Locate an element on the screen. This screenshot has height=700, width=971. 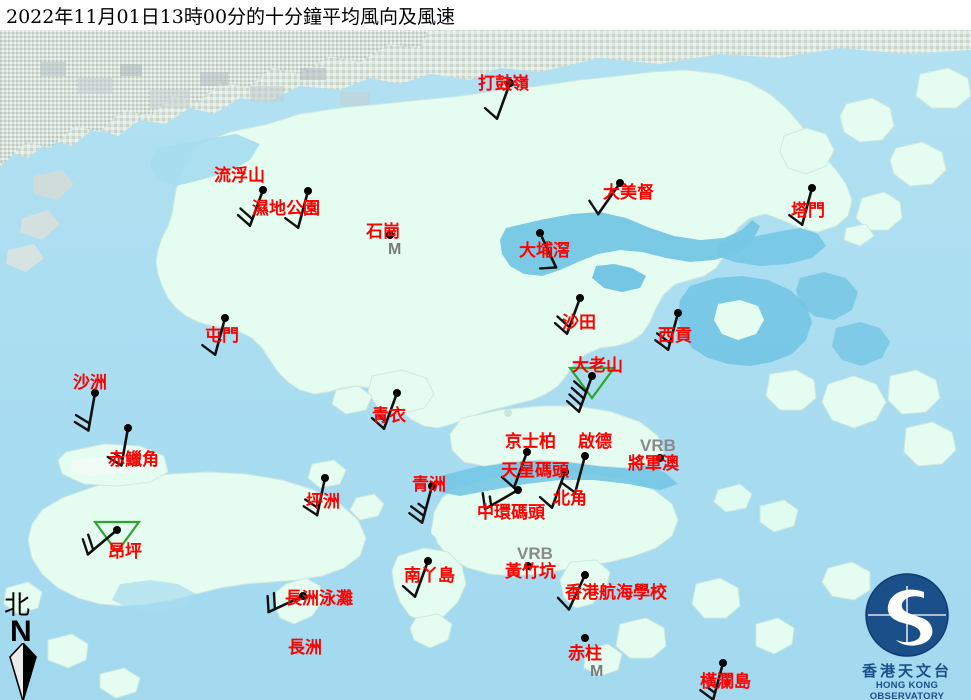
station-label: 昂坪 is located at coordinates (125, 552).